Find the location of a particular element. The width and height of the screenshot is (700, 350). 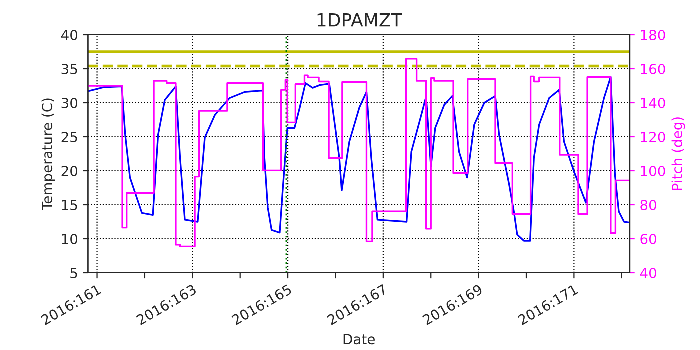

y-tick-label: 25 is located at coordinates (70, 137).